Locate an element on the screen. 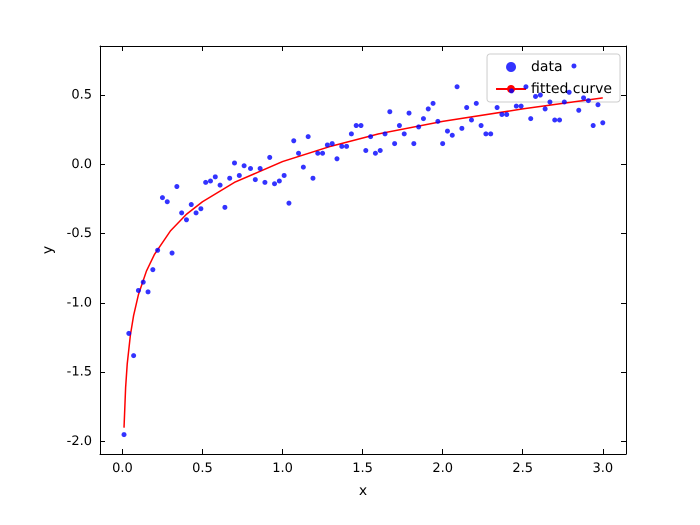 The image size is (700, 525). x-tick-label: 3.0 is located at coordinates (603, 468).